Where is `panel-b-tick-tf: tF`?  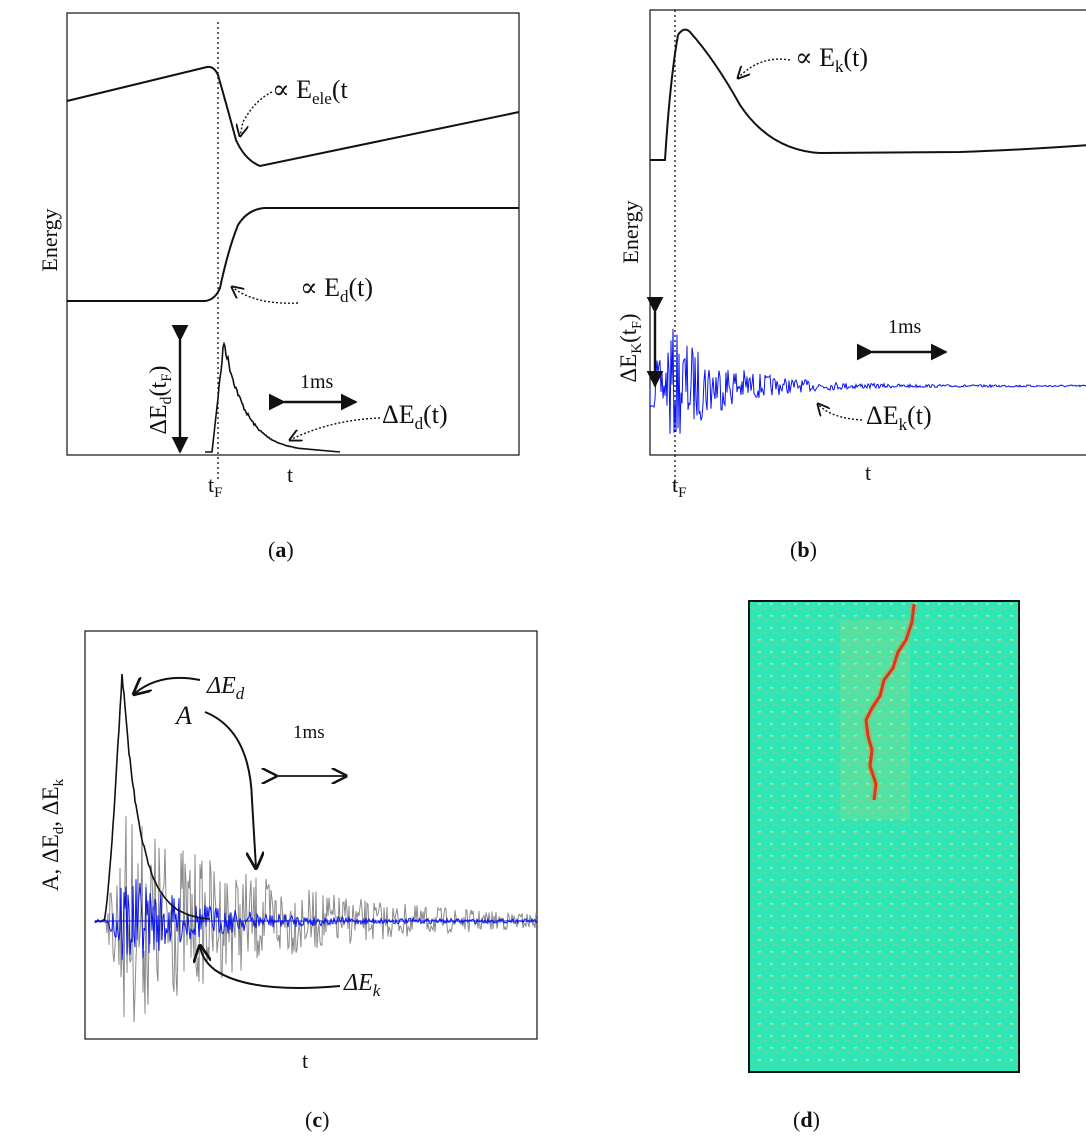
panel-b-tick-tf: tF is located at coordinates (679, 486).